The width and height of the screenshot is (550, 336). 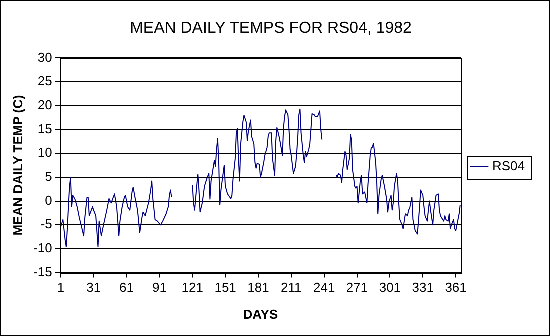 What do you see at coordinates (18, 165) in the screenshot?
I see `y-axis-title: MEAN DAILY TEMP (C)` at bounding box center [18, 165].